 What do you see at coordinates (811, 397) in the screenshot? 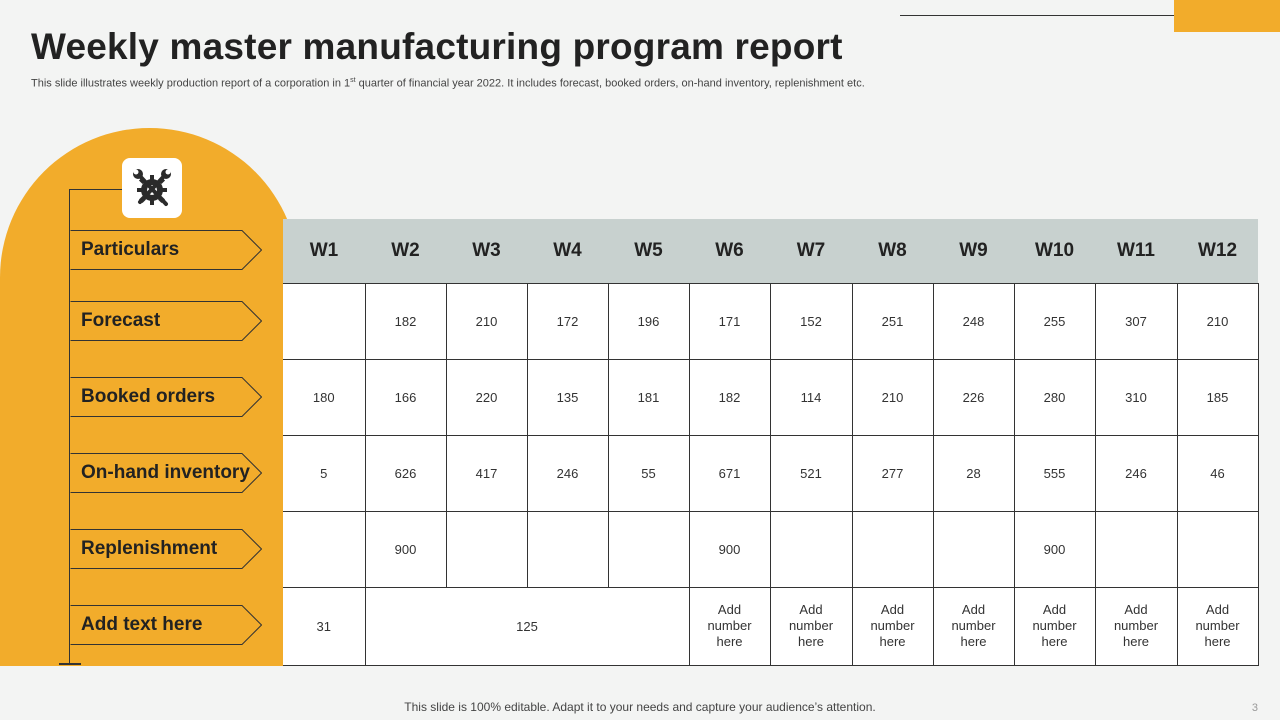
I see `table-cell: 114` at bounding box center [811, 397].